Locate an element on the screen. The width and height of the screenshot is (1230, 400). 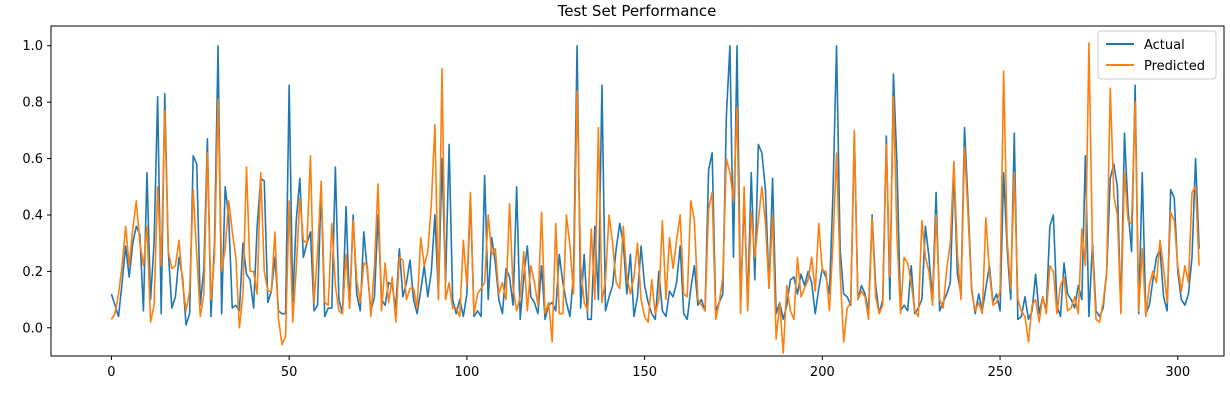
x-tick-label: 100 is located at coordinates (466, 372).